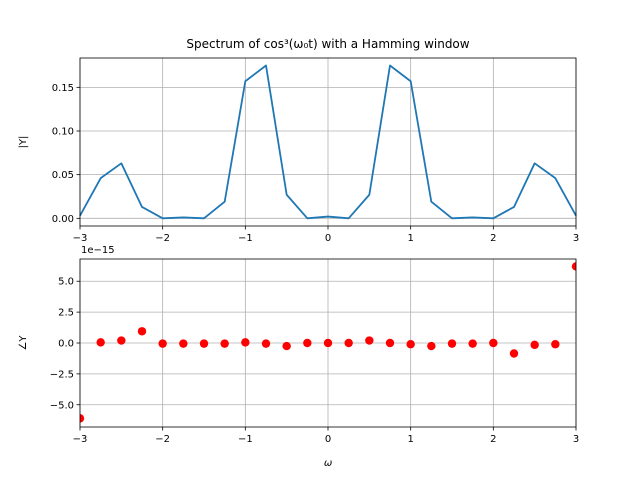 Image resolution: width=640 pixels, height=480 pixels. What do you see at coordinates (63, 88) in the screenshot?
I see `y-tick-label: 0.15` at bounding box center [63, 88].